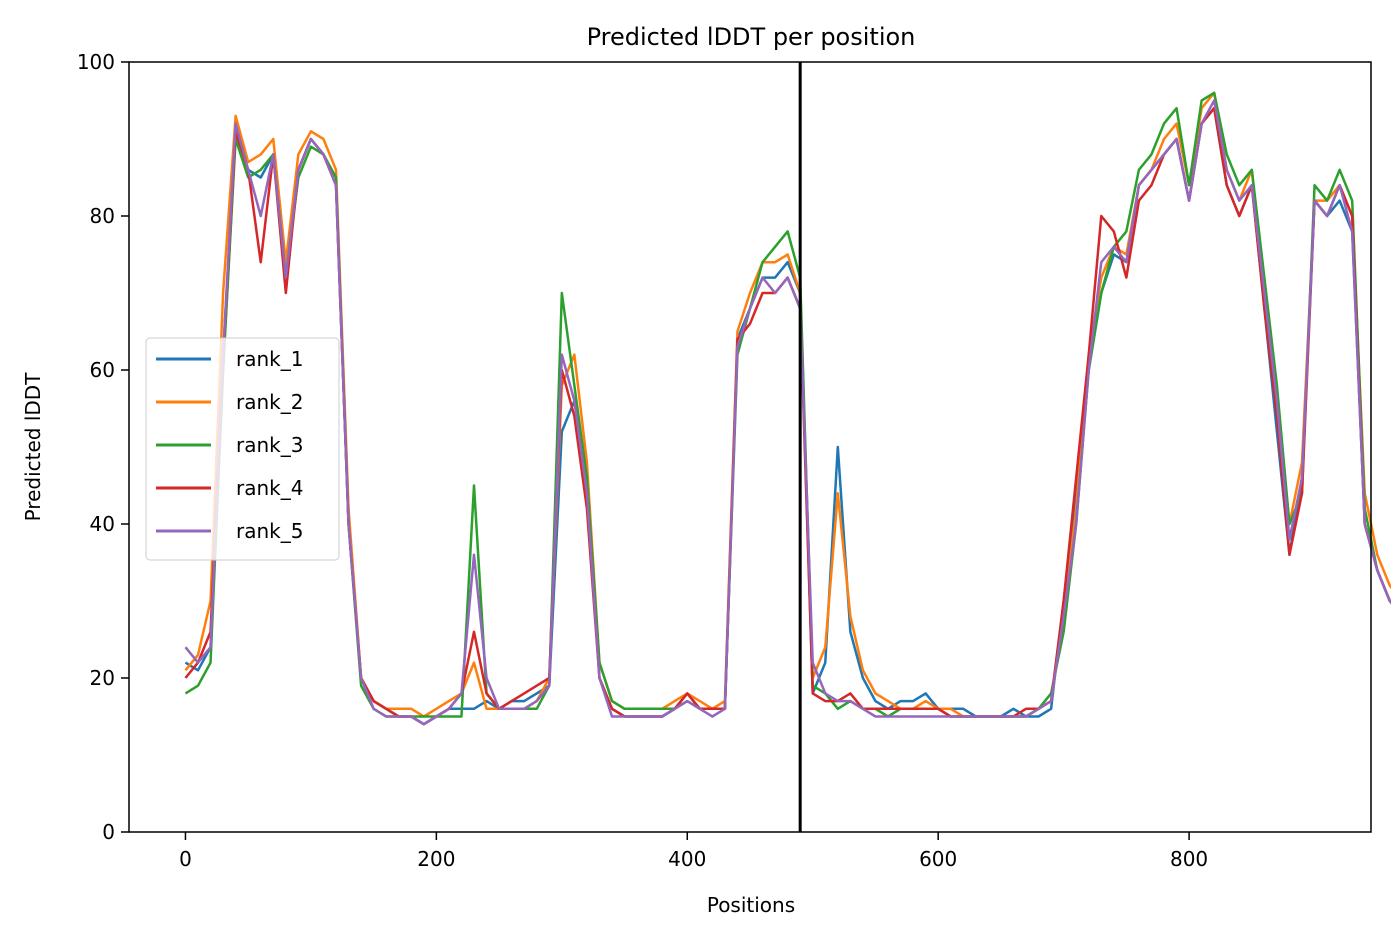 This screenshot has width=1391, height=939. Describe the element at coordinates (687, 859) in the screenshot. I see `x-tick-label: 400` at that location.